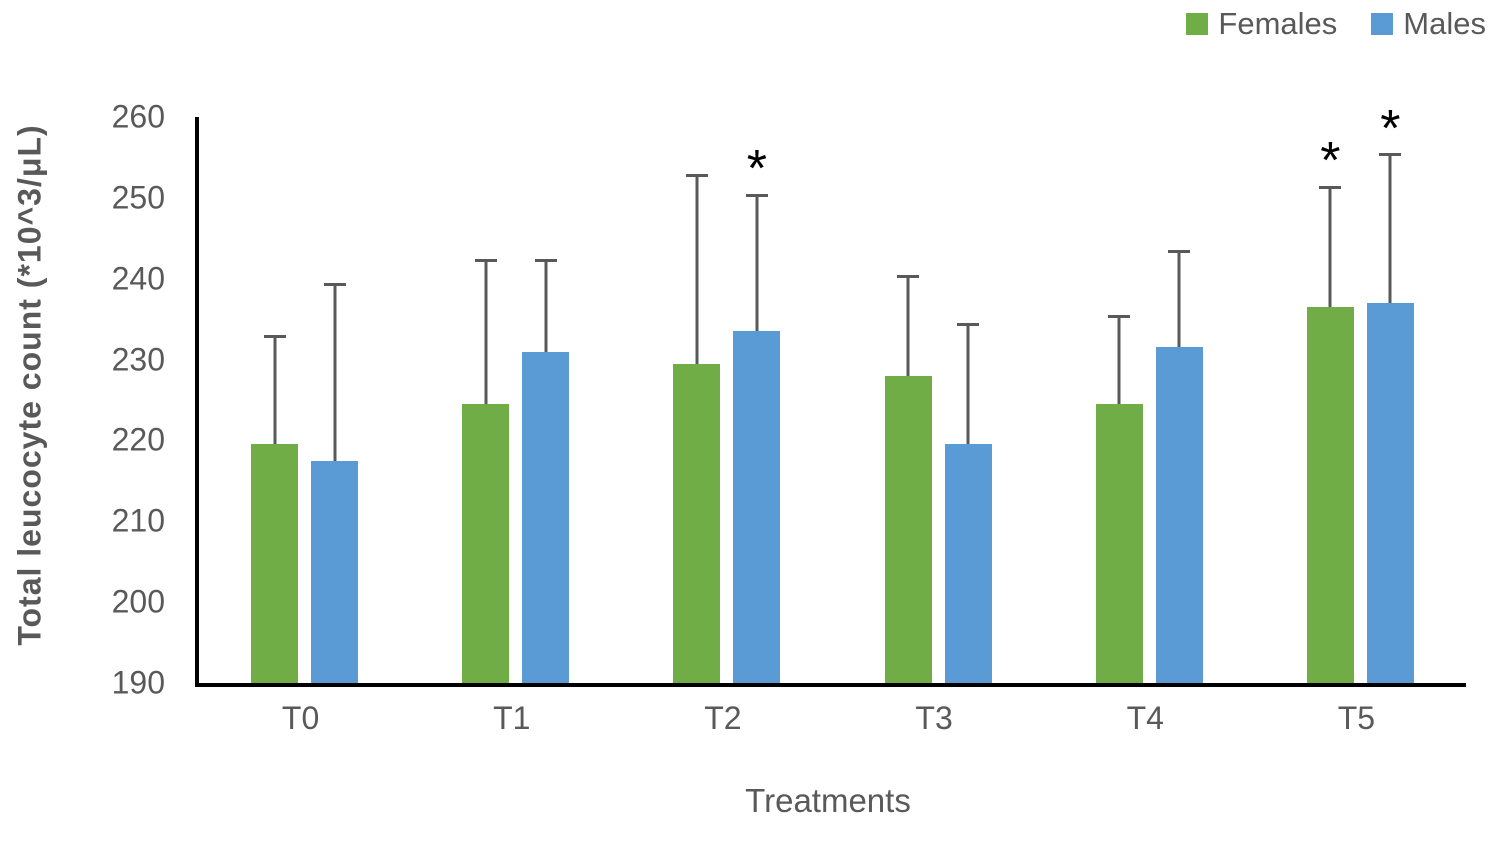  Describe the element at coordinates (486, 470) in the screenshot. I see `bar-females-t1` at that location.